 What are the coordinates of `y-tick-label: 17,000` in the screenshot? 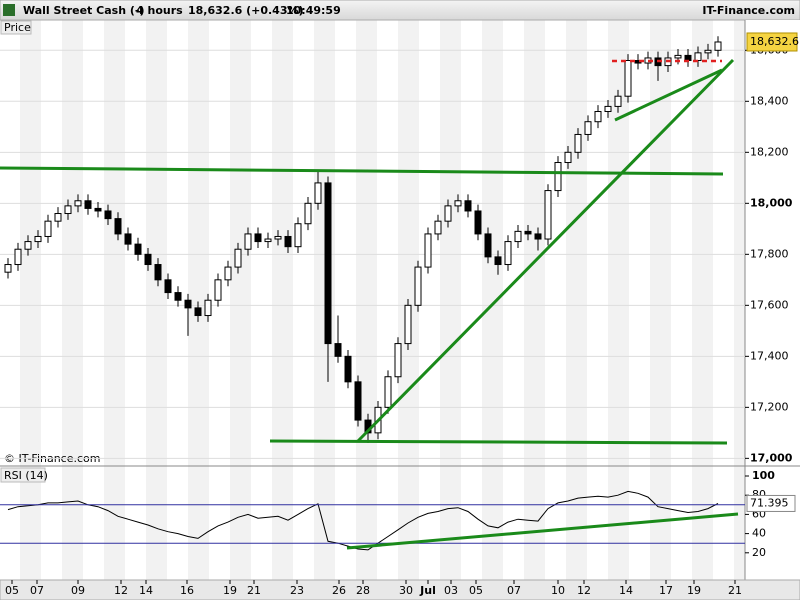 It's located at (771, 457).